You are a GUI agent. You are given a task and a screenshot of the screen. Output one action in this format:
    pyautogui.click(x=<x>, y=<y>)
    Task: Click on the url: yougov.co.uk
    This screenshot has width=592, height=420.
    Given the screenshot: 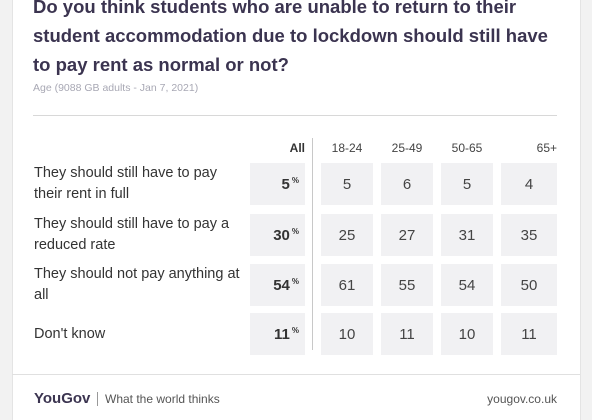 What is the action you would take?
    pyautogui.click(x=522, y=399)
    